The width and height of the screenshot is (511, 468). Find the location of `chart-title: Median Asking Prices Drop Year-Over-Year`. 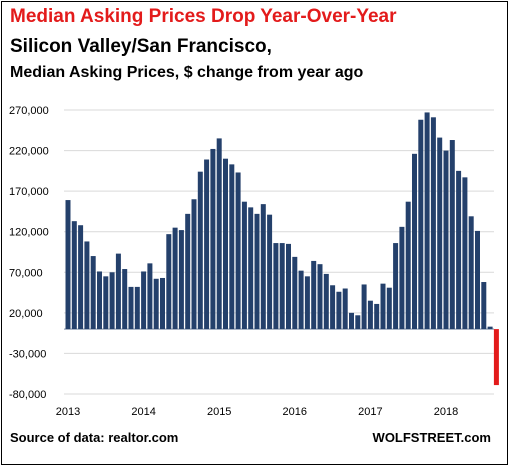

chart-title: Median Asking Prices Drop Year-Over-Year is located at coordinates (203, 16).